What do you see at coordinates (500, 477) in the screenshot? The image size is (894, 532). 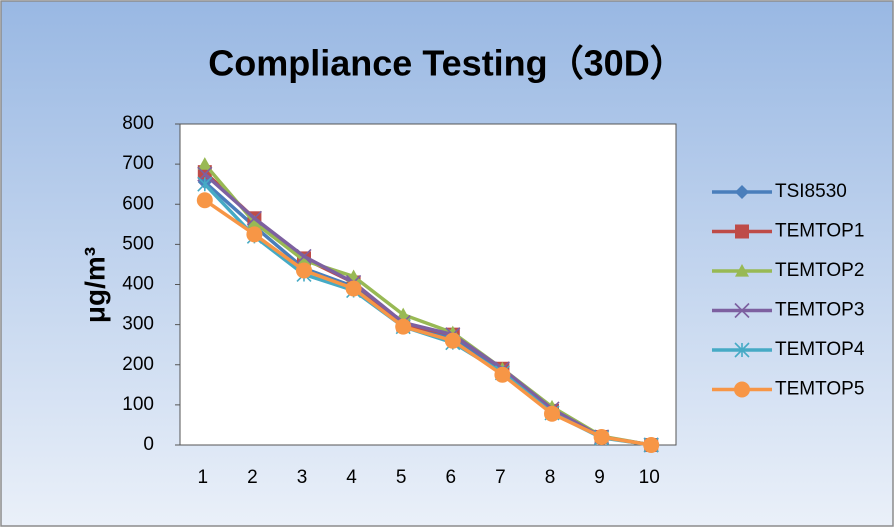 I see `x-tick-label: 7` at bounding box center [500, 477].